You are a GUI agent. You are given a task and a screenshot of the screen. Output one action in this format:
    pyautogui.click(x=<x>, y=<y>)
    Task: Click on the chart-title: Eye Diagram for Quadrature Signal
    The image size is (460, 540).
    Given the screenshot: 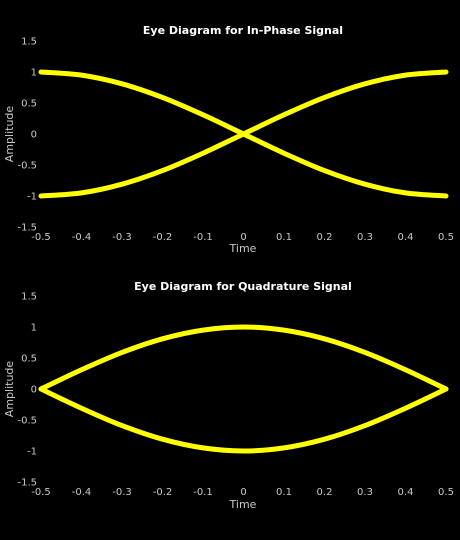 What is the action you would take?
    pyautogui.click(x=243, y=286)
    